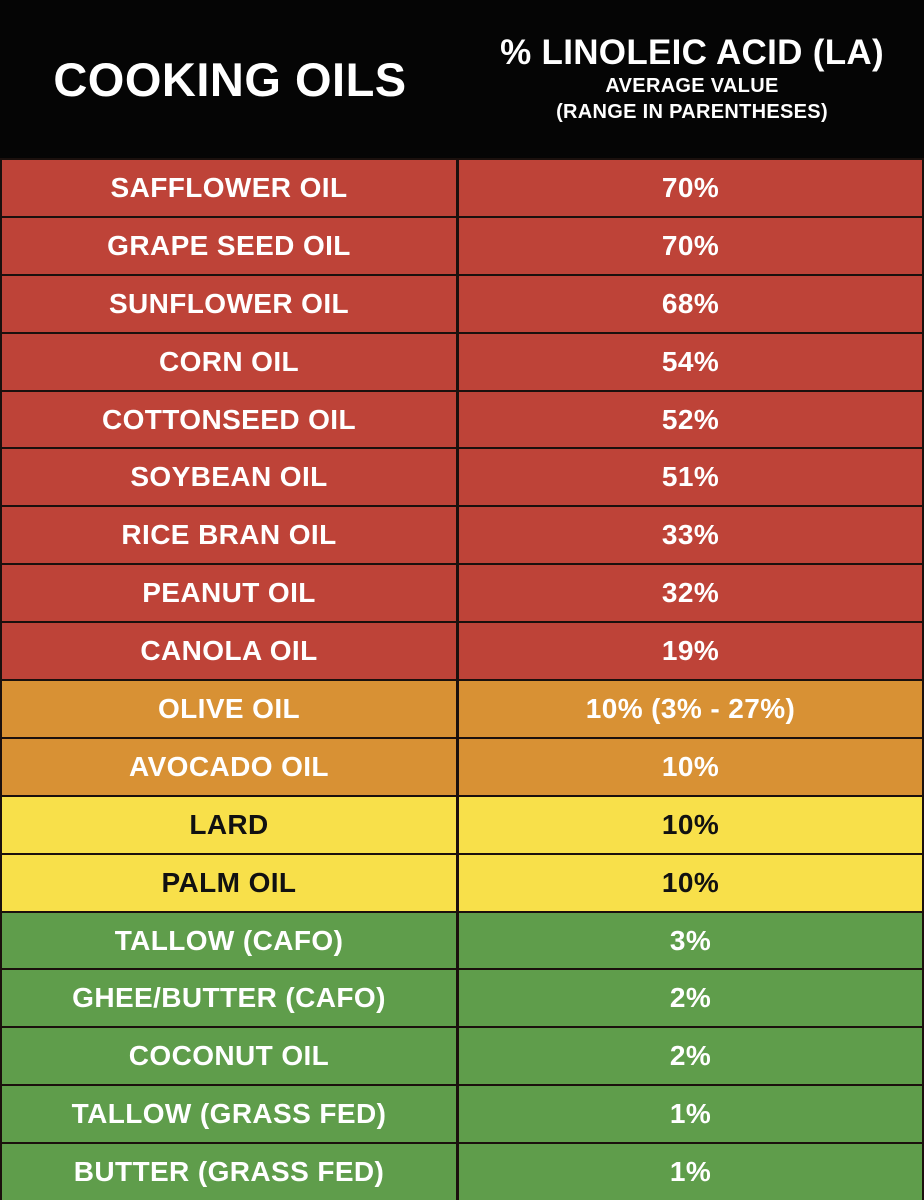 This screenshot has width=924, height=1200. I want to click on table-row: BUTTER (GRASS FED) 1%, so click(462, 1171).